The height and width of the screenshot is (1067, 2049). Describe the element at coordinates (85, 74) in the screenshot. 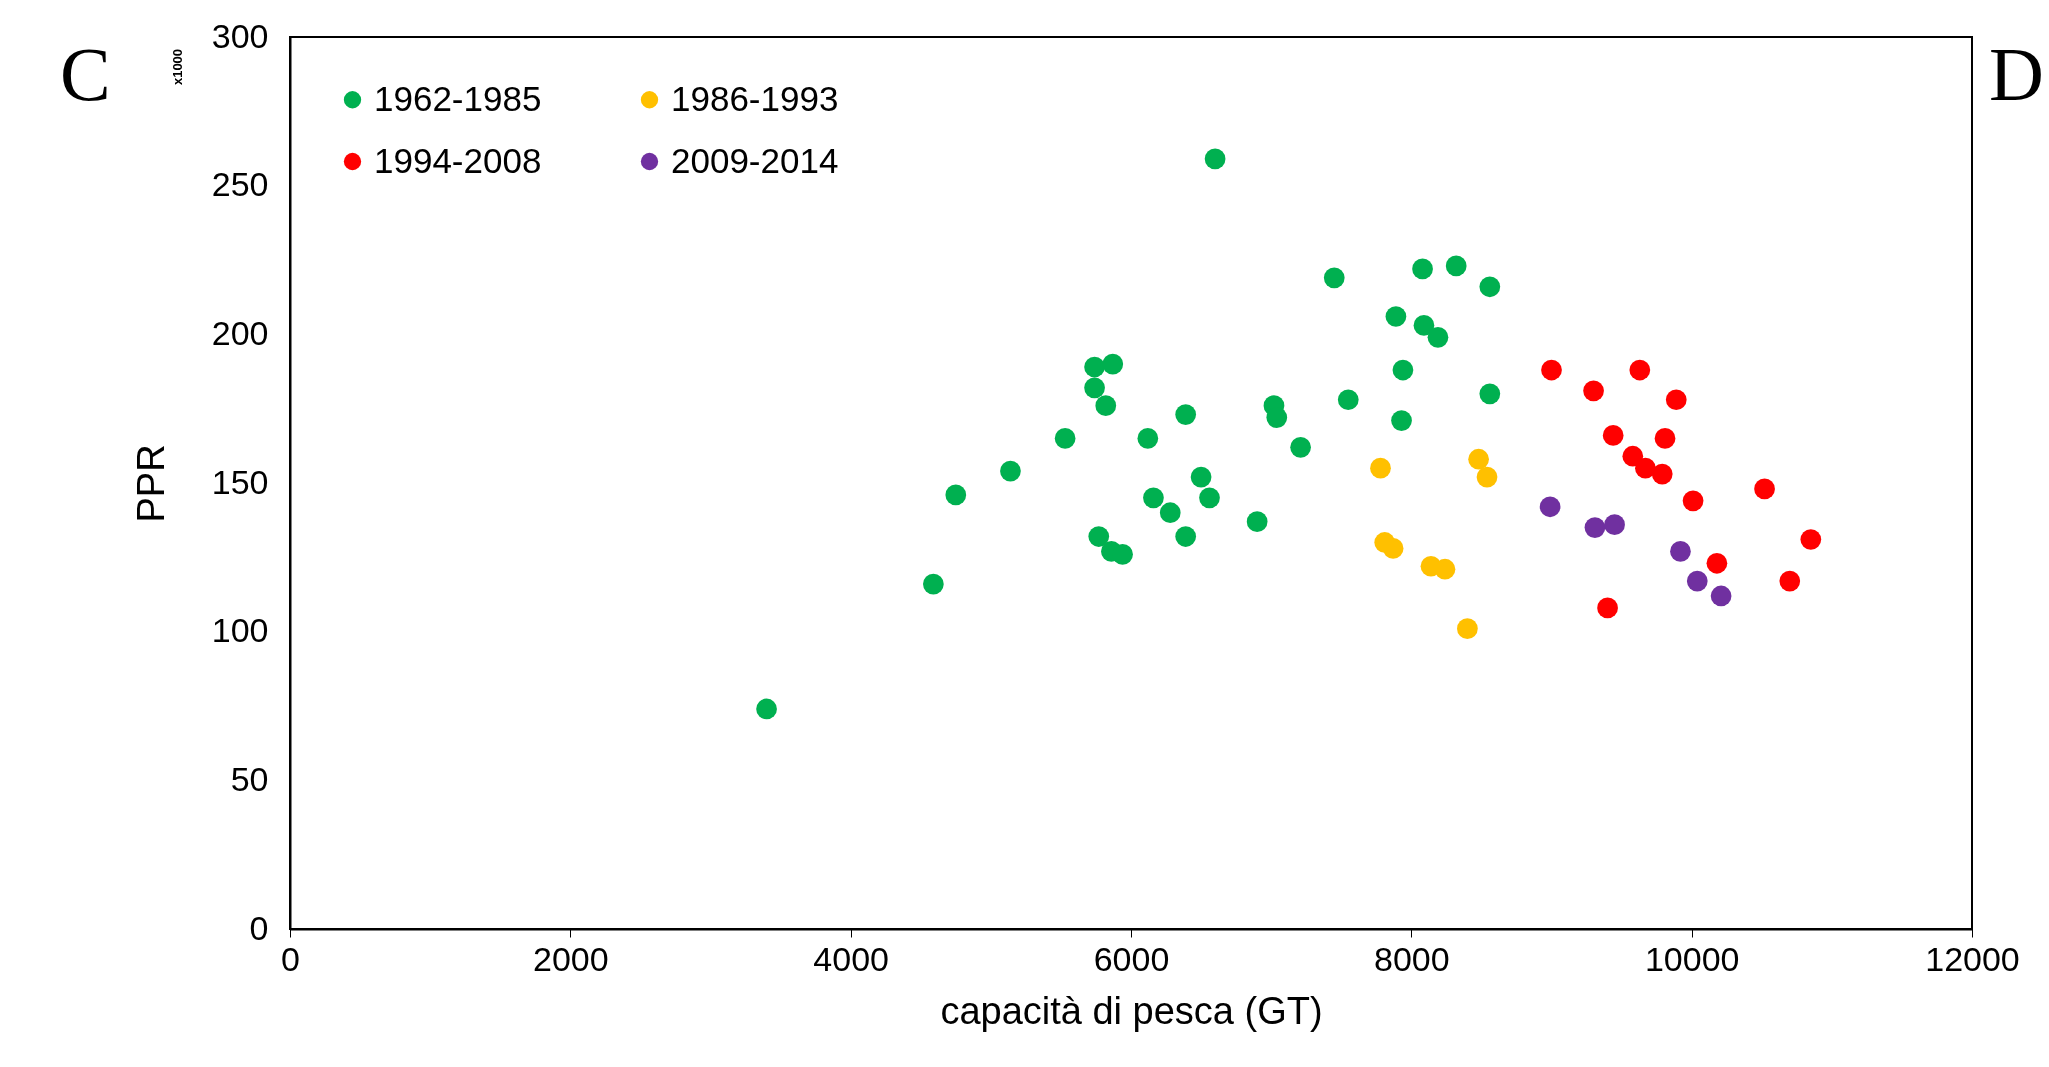

I see `text: C` at that location.